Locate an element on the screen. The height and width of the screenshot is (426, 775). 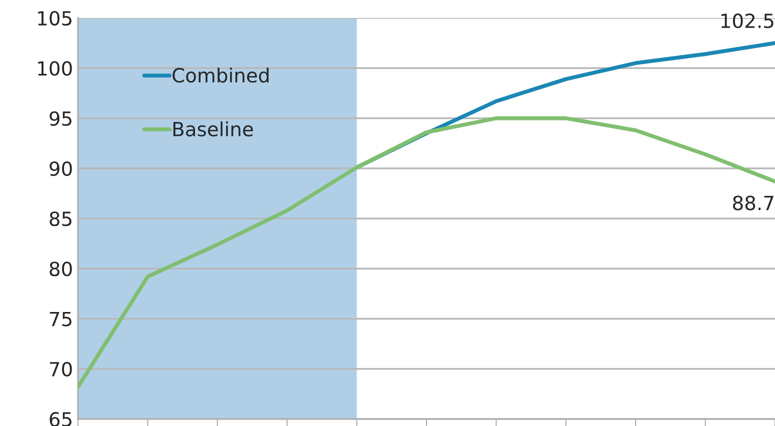
data-label: 88.7 is located at coordinates (753, 203).